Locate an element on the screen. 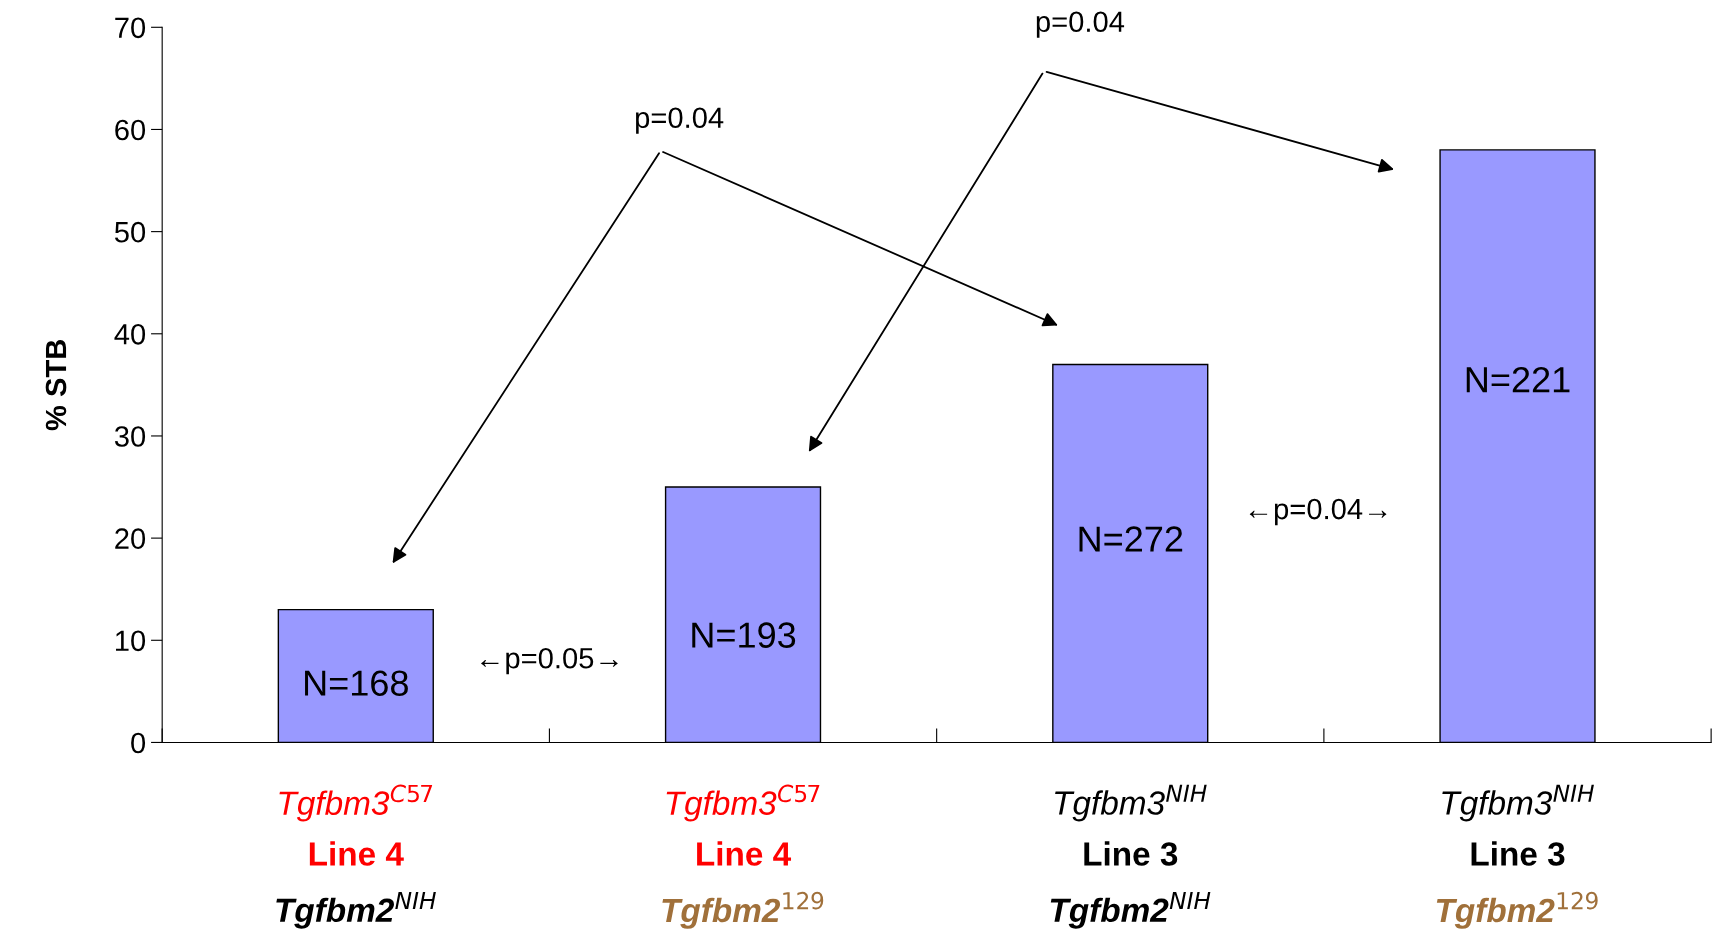 The width and height of the screenshot is (1718, 941). annotation: ←p=0.05→ is located at coordinates (549, 661).